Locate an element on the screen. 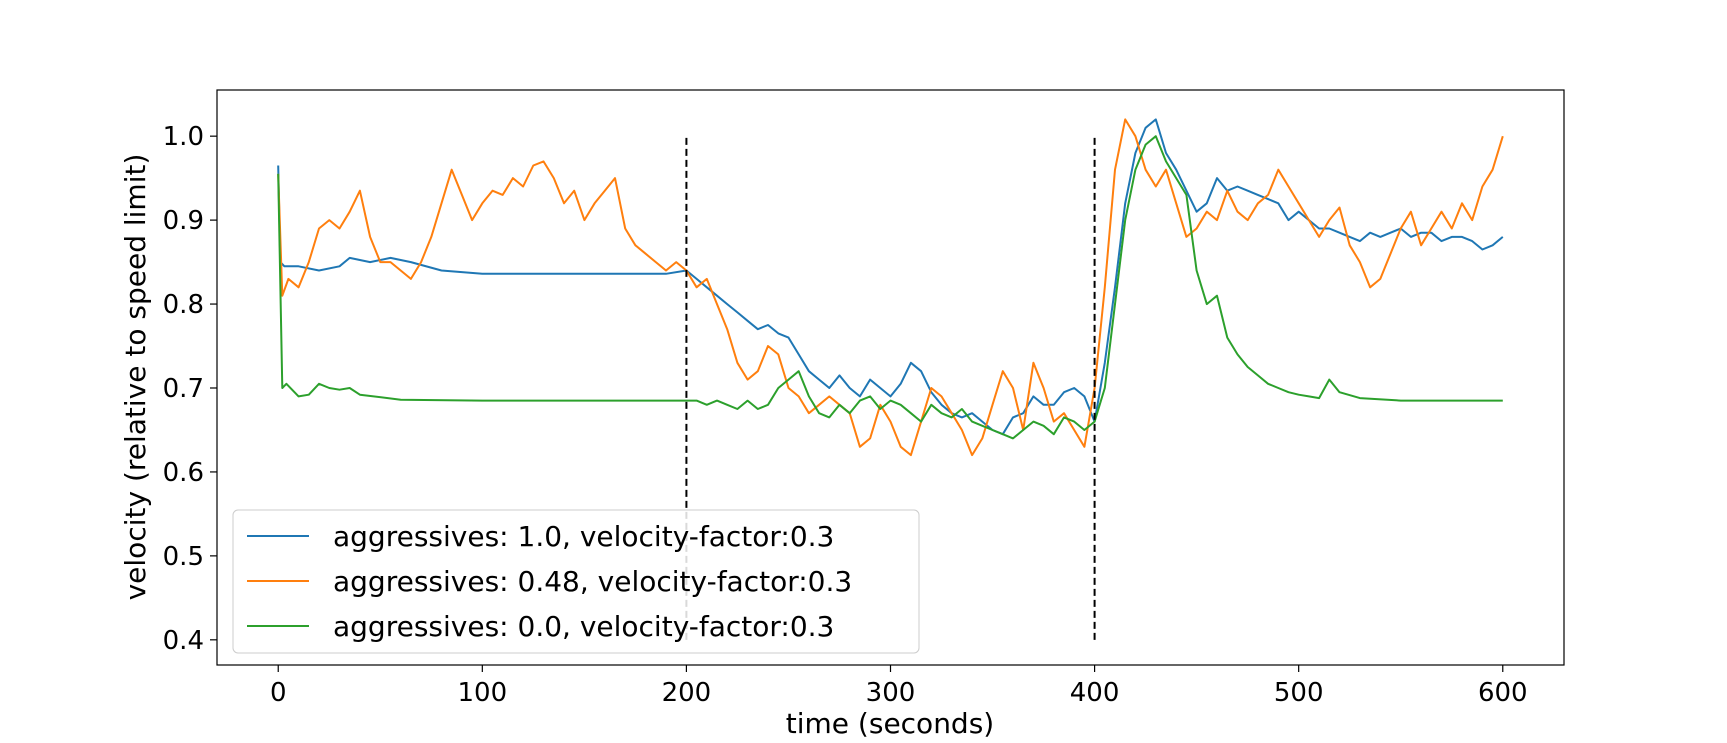 The image size is (1727, 743). legend-label-2: aggressives: 0.0, velocity-factor:0.3 is located at coordinates (583, 626).